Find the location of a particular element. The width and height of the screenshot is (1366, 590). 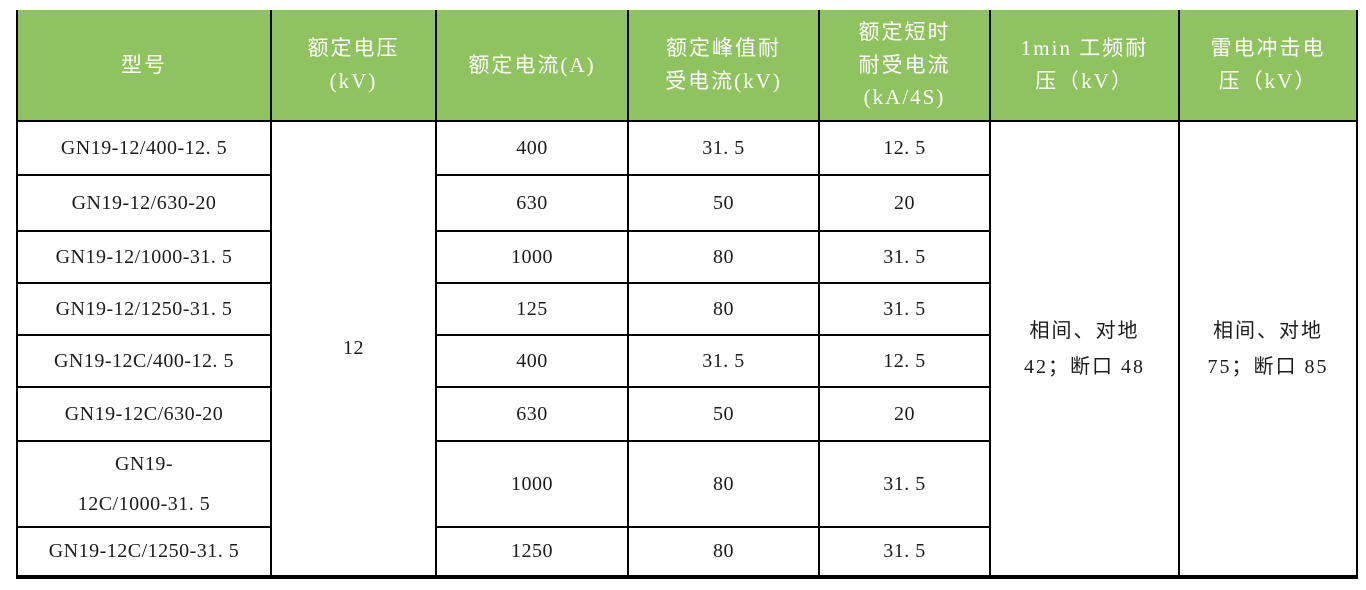

col-header-peak-withstand-current: 额定峰值耐 受电流(kV) is located at coordinates (723, 66).